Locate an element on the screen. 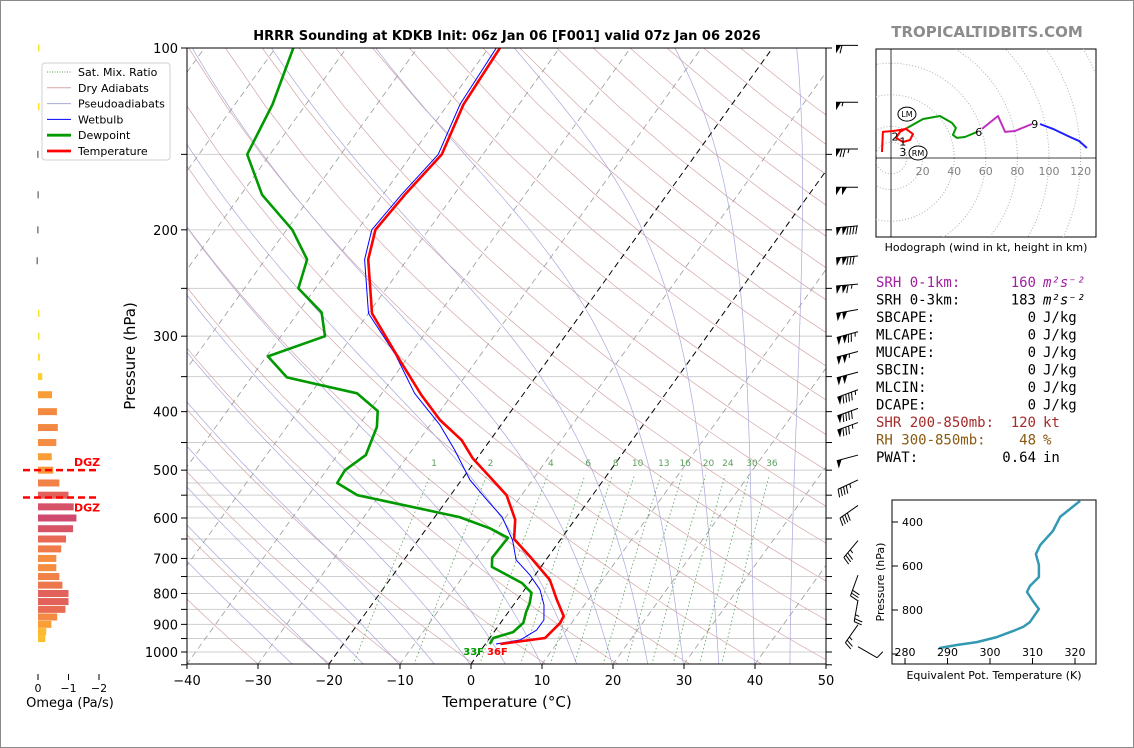 The image size is (1134, 748). stat-value: 0 is located at coordinates (1032, 406).